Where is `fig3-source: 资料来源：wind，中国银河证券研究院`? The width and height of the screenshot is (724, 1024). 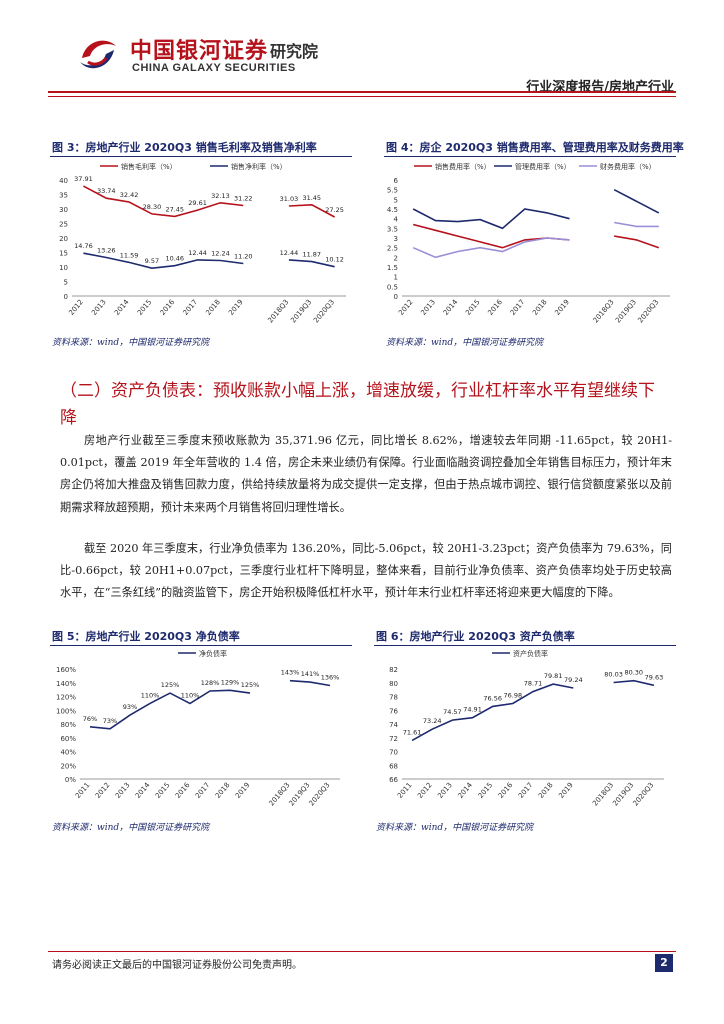 fig3-source: 资料来源：wind，中国银河证券研究院 is located at coordinates (131, 343).